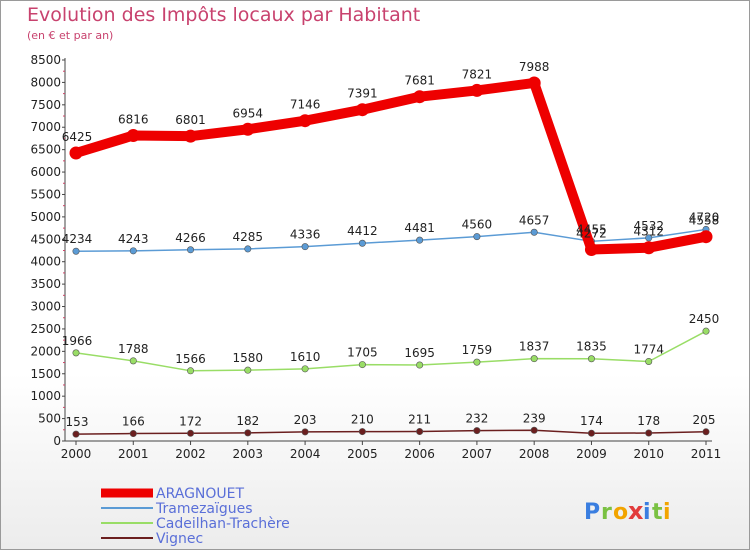 Image resolution: width=750 pixels, height=551 pixels. Describe the element at coordinates (45, 307) in the screenshot. I see `y-tick-label: 3000` at that location.